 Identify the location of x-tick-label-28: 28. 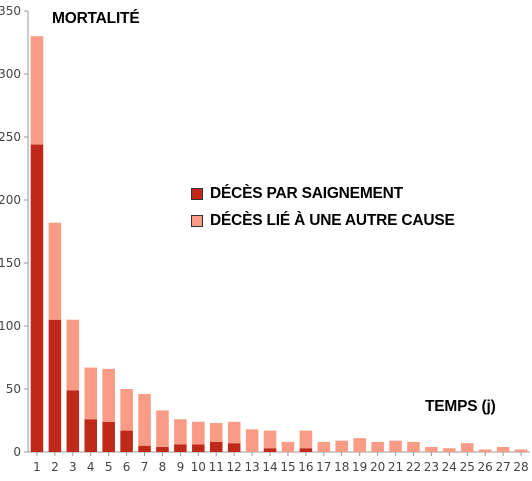
(520, 467).